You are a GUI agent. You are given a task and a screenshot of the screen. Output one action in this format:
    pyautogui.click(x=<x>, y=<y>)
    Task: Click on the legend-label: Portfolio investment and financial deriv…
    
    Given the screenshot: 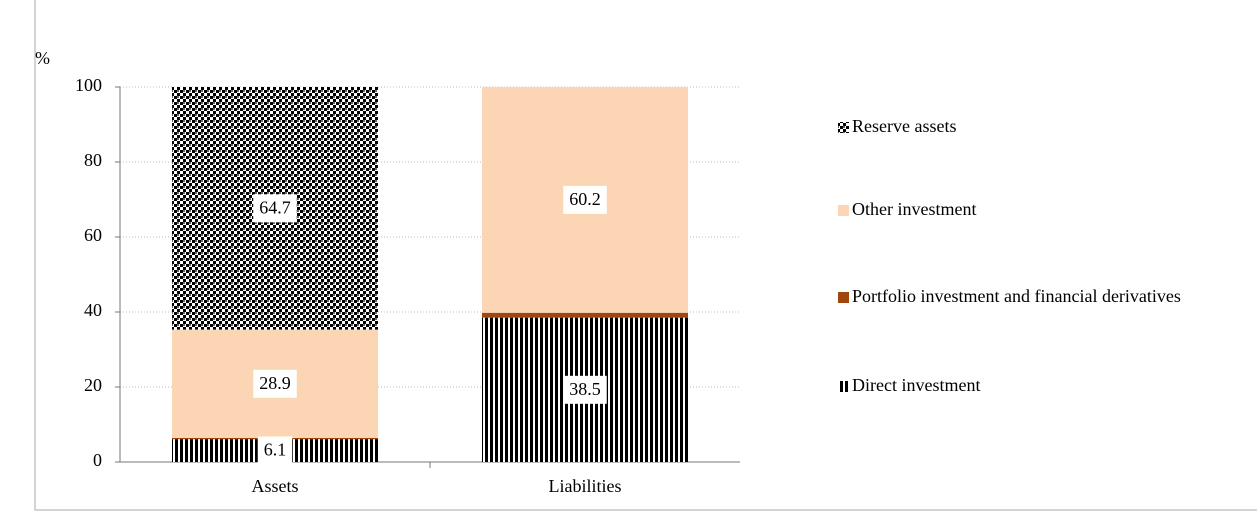 What is the action you would take?
    pyautogui.click(x=1016, y=296)
    